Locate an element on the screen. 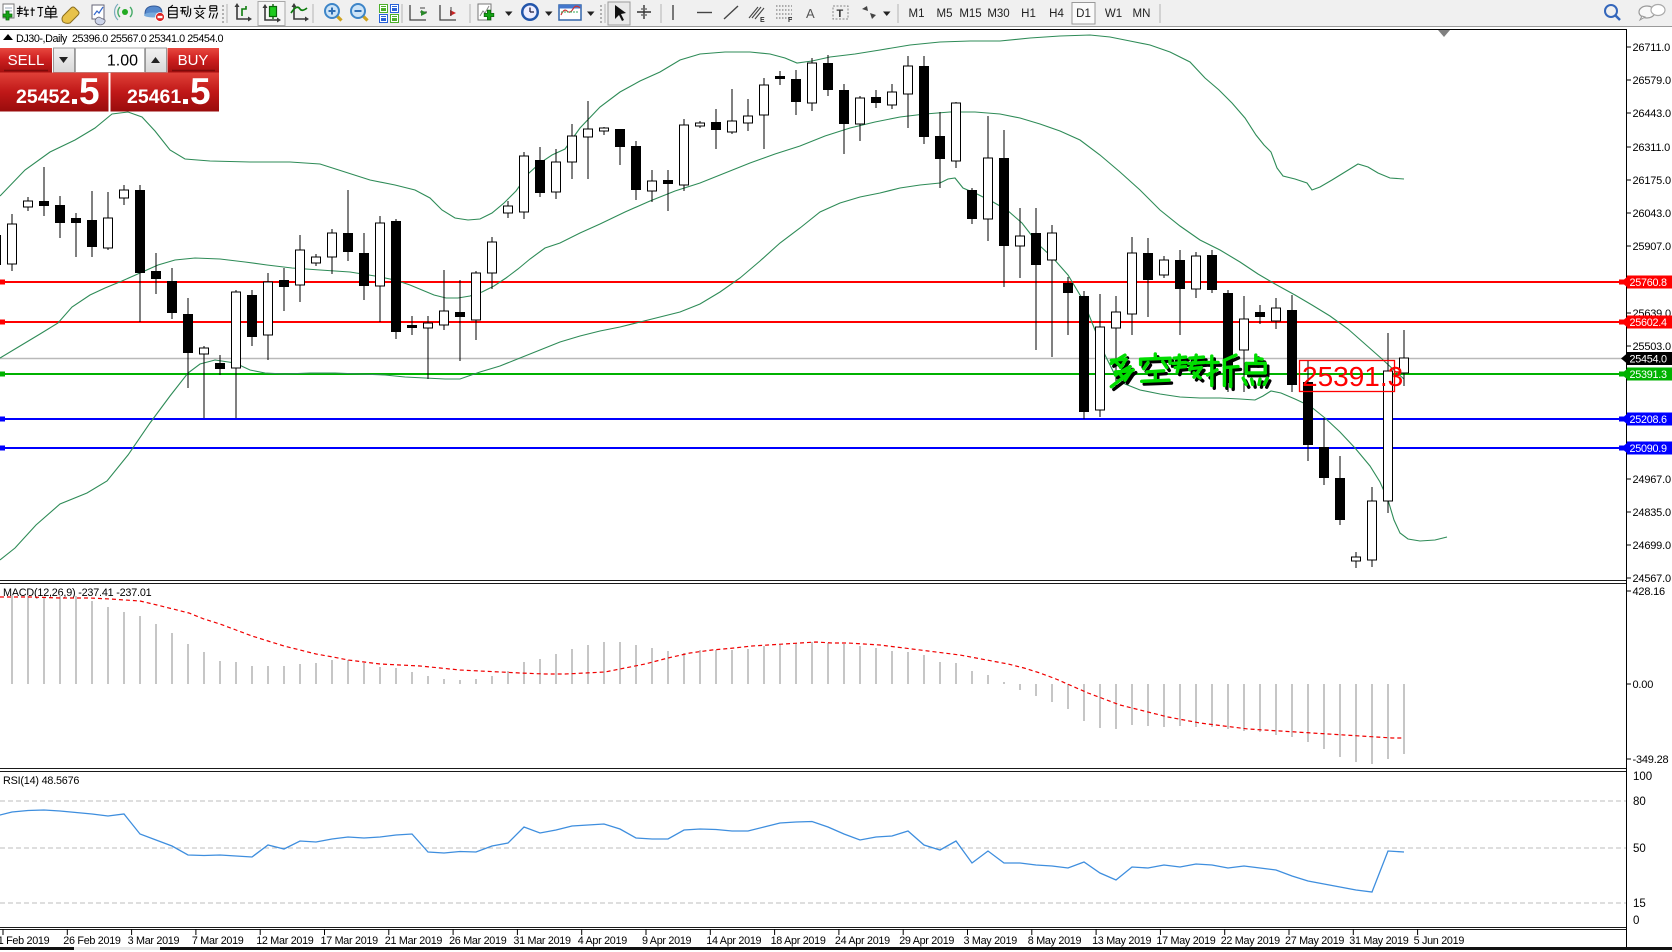  svg-text: 27 May 2019 is located at coordinates (1314, 941).